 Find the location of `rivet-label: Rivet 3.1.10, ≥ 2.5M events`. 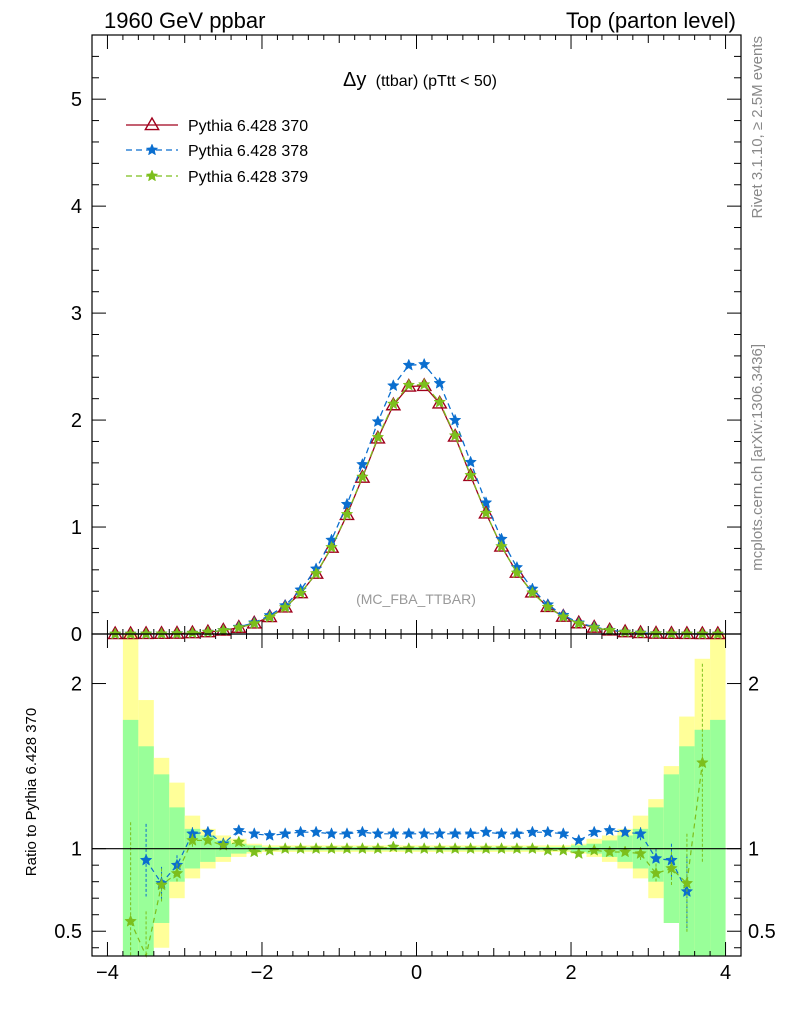

rivet-label: Rivet 3.1.10, ≥ 2.5M events is located at coordinates (757, 127).